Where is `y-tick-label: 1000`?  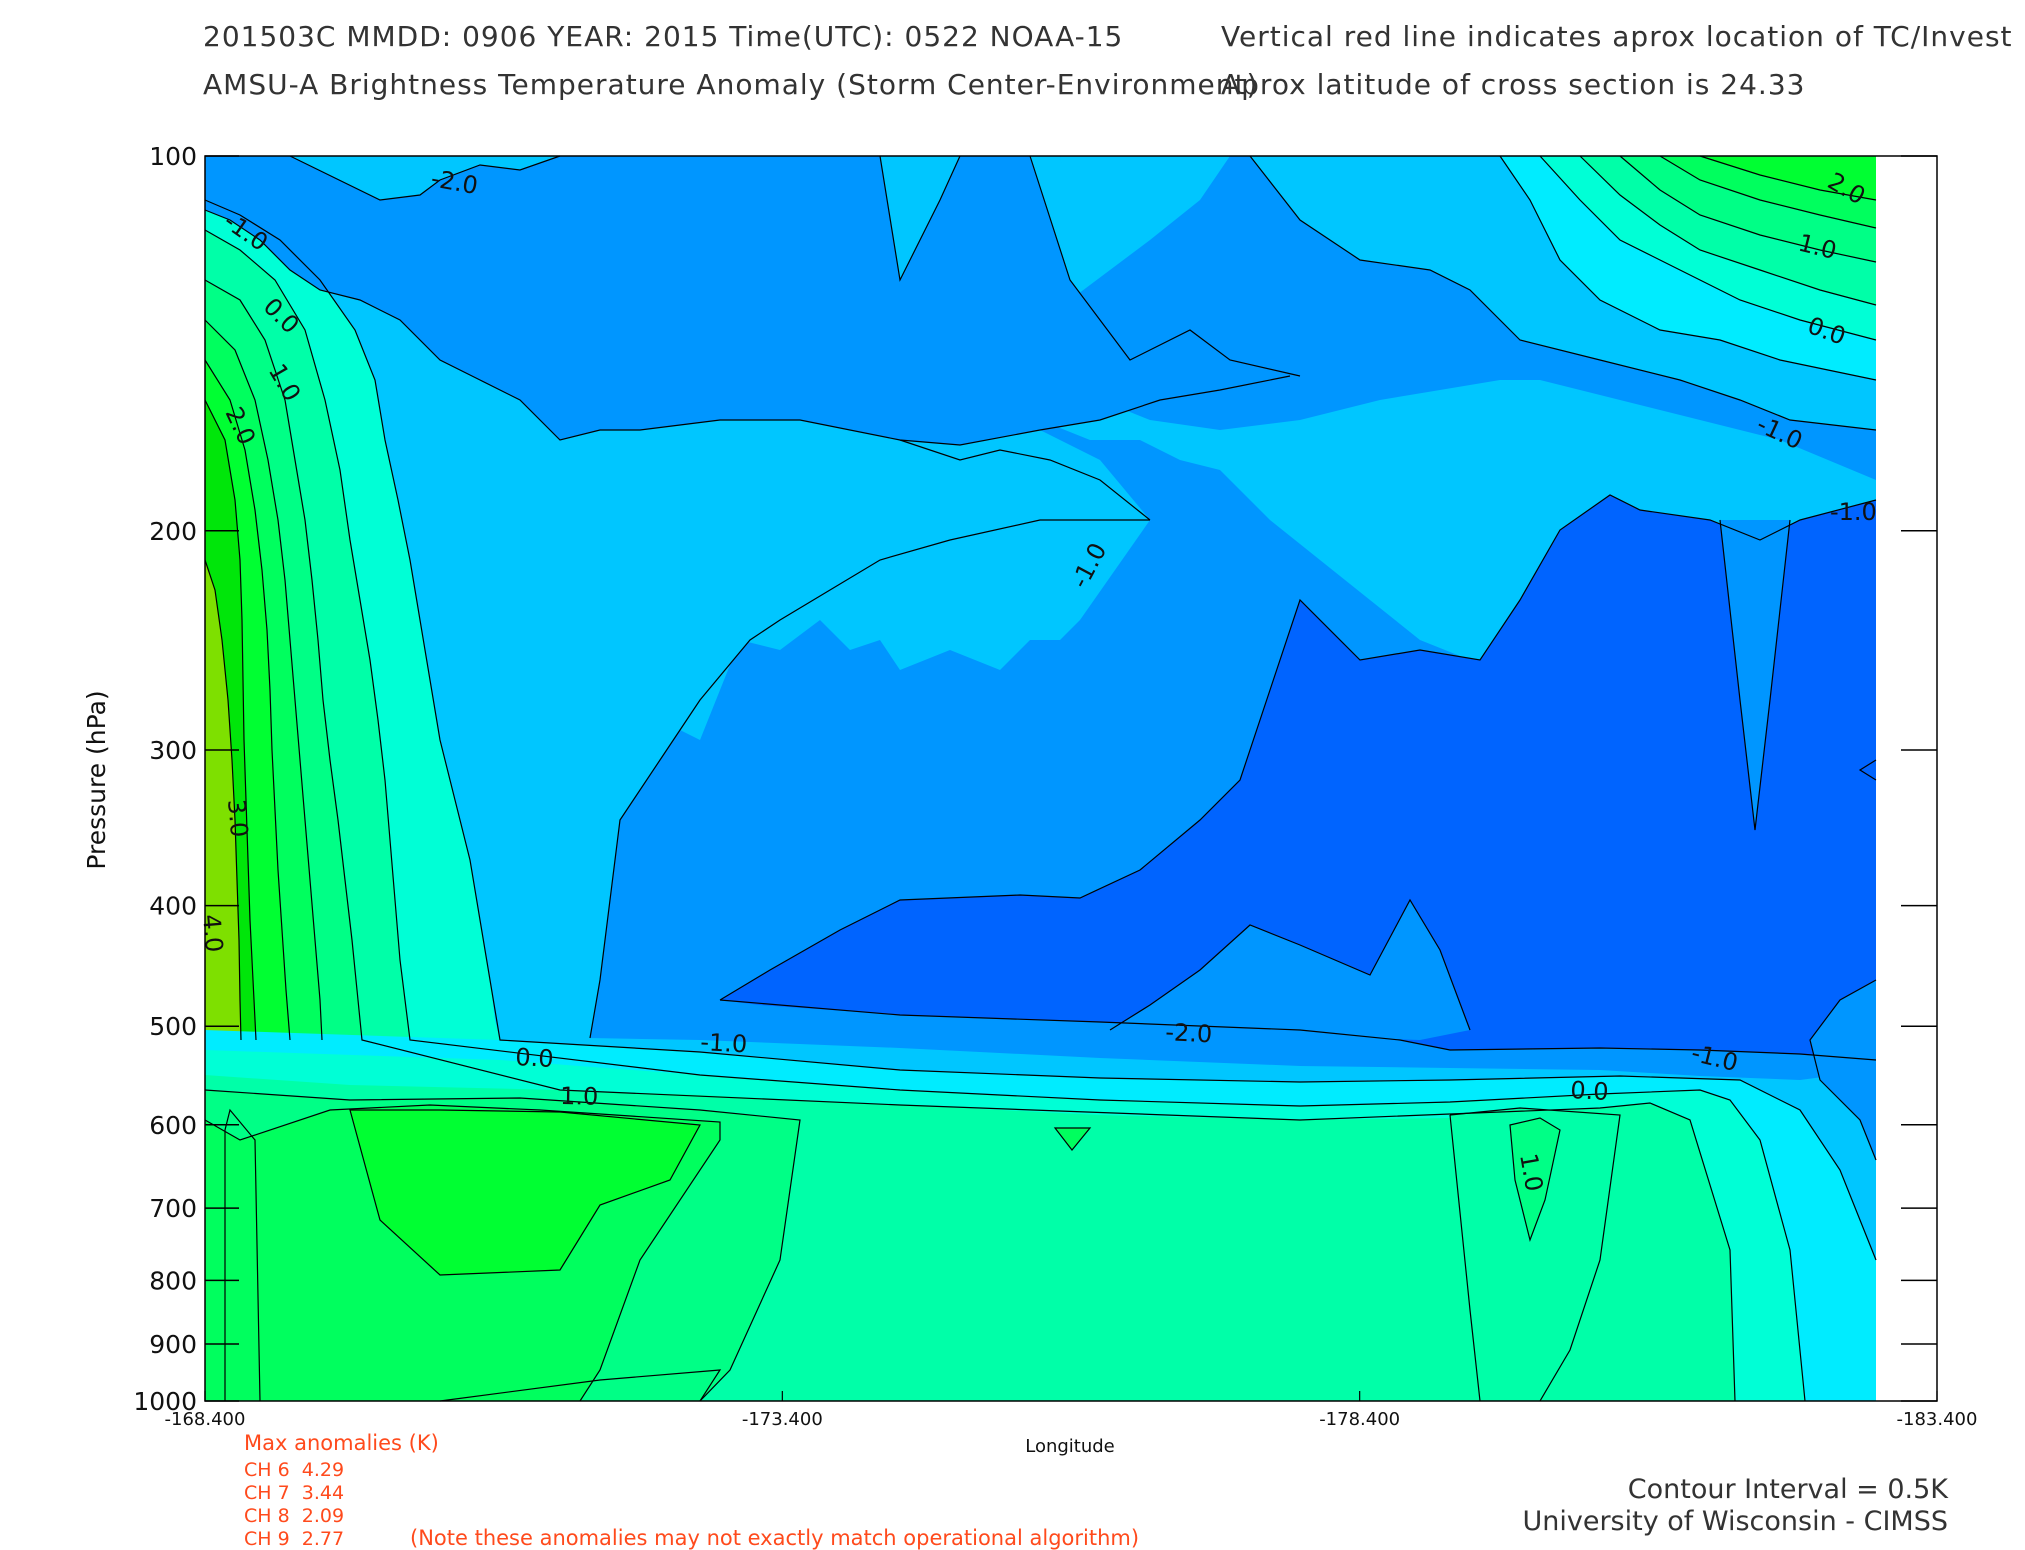
y-tick-label: 1000 is located at coordinates (165, 1401).